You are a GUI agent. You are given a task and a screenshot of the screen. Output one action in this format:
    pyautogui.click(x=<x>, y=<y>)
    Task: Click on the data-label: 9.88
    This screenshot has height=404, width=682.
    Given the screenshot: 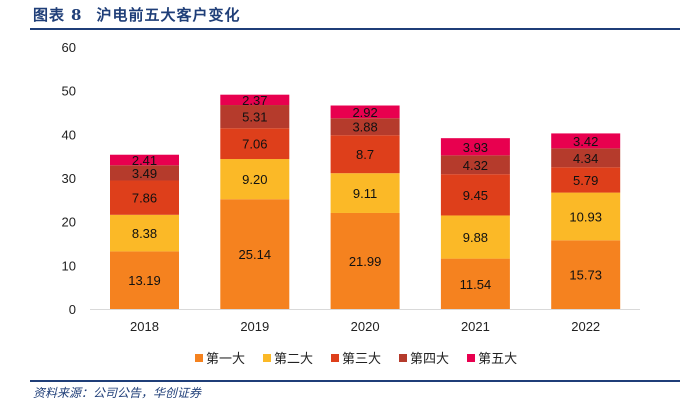 What is the action you would take?
    pyautogui.click(x=475, y=237)
    